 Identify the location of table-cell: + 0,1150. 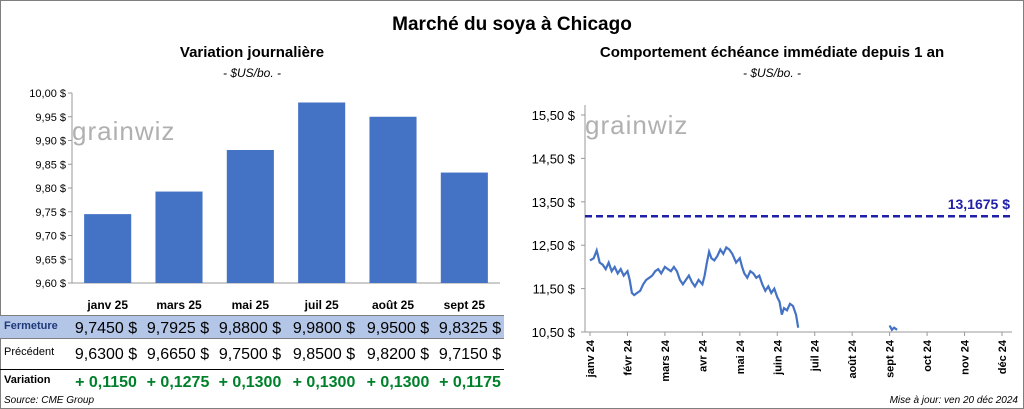
(106, 382).